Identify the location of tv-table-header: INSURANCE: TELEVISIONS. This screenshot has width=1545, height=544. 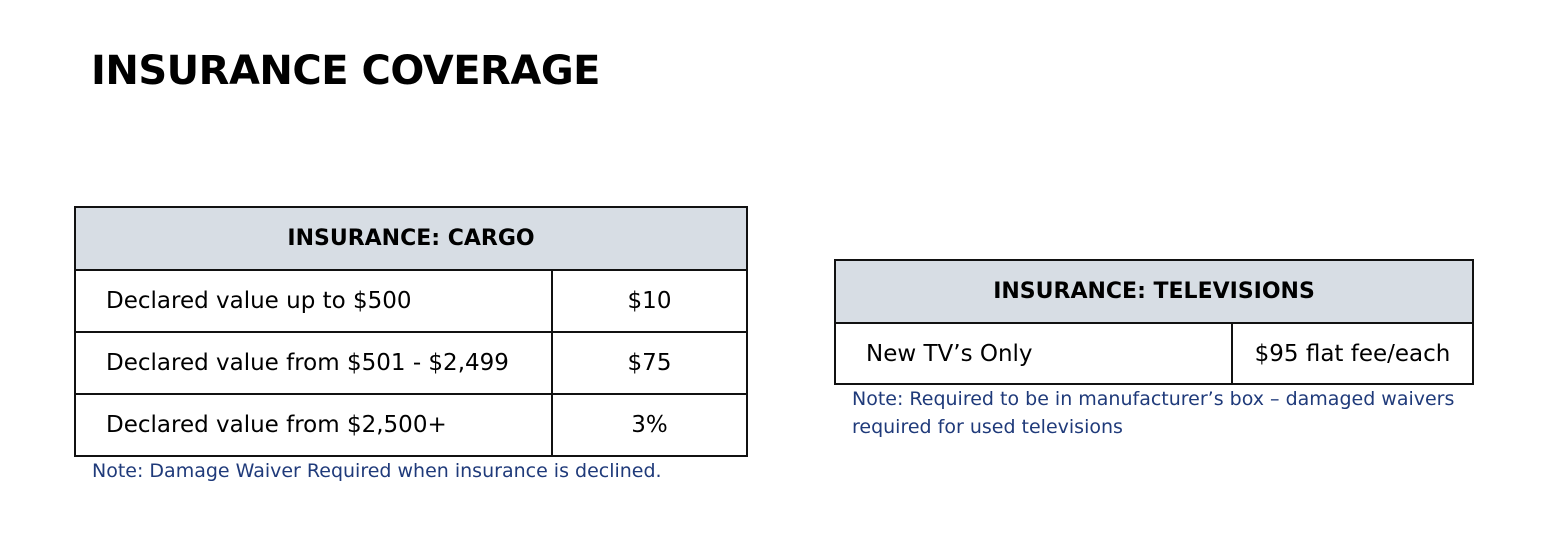
(1154, 291).